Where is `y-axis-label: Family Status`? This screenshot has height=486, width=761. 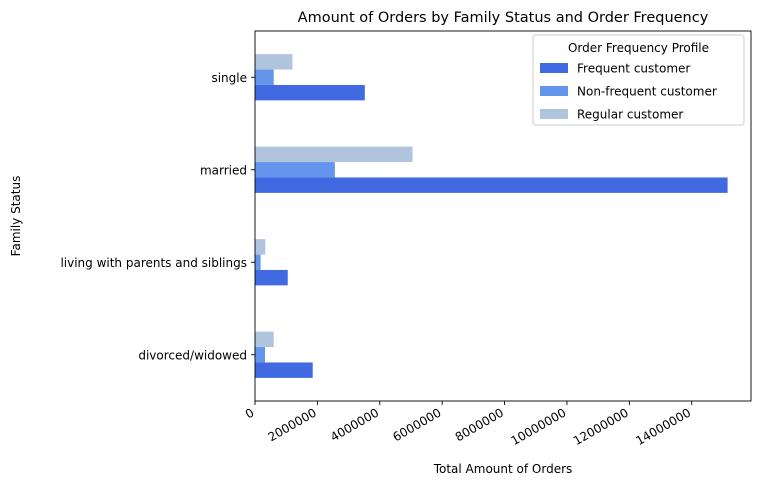
y-axis-label: Family Status is located at coordinates (16, 216).